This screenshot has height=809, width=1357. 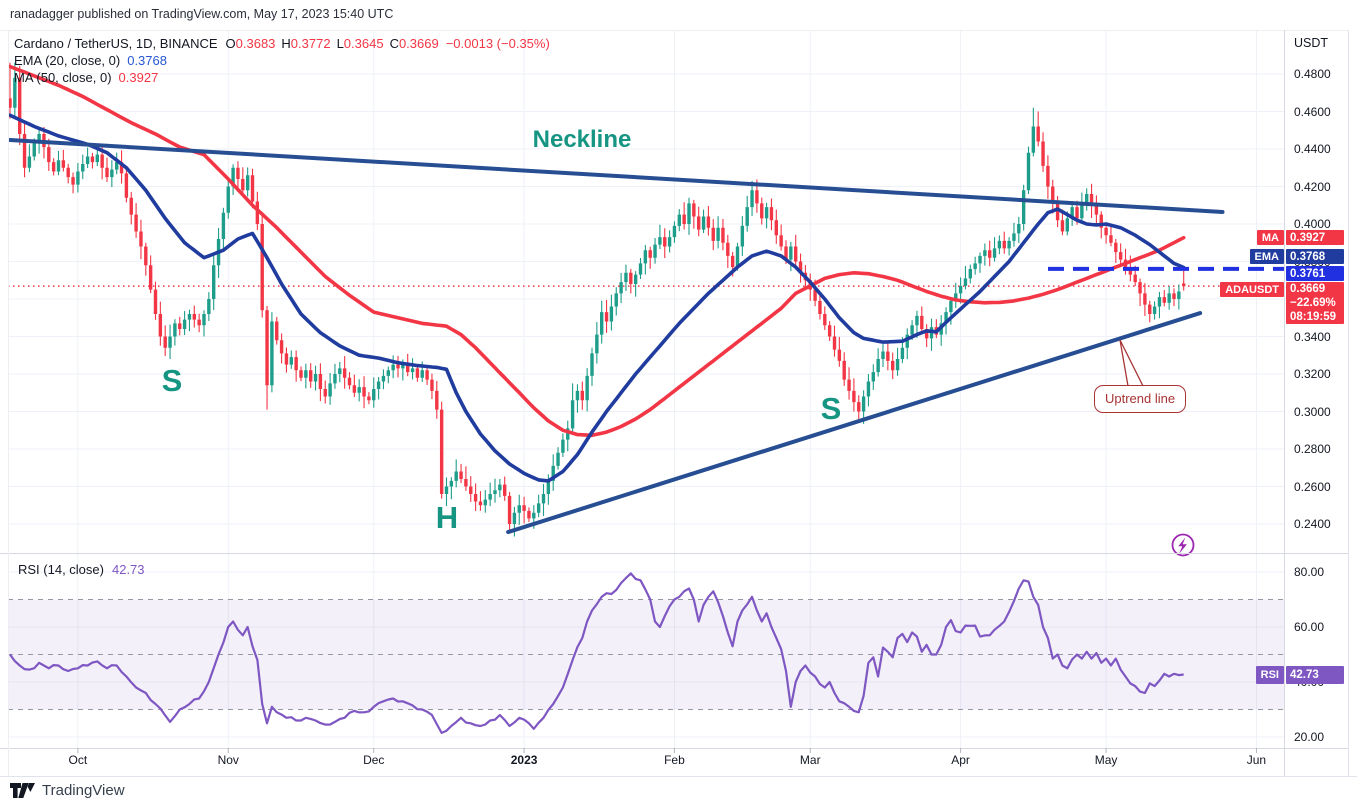 What do you see at coordinates (524, 760) in the screenshot?
I see `time-axis-label: 2023` at bounding box center [524, 760].